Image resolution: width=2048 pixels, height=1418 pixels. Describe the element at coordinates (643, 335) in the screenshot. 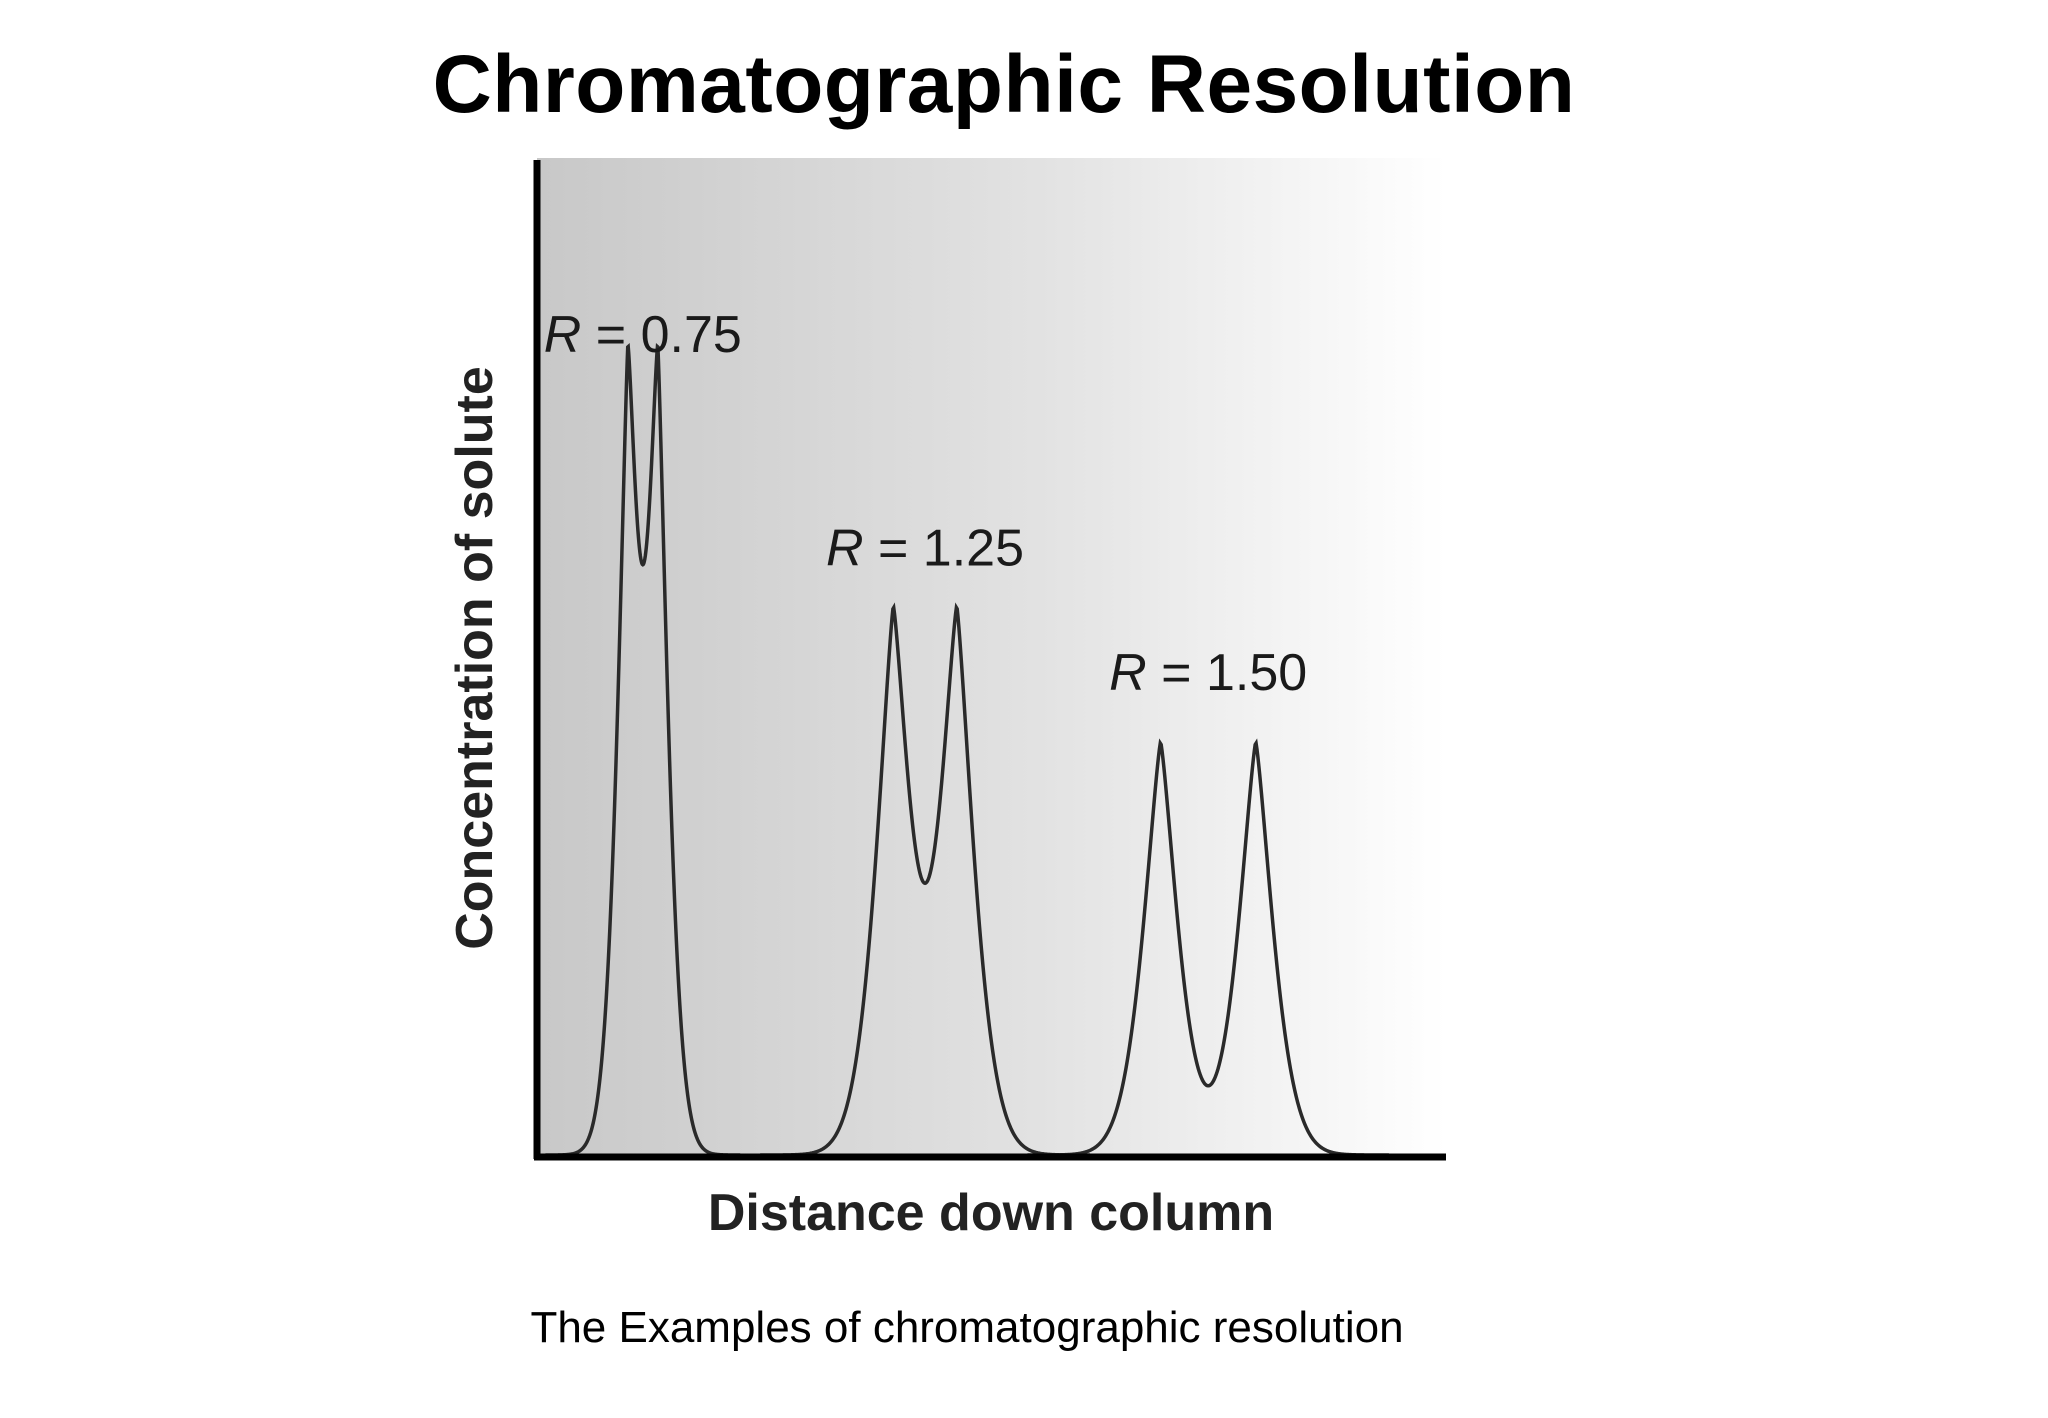

I see `resolution-label-1: R = 0.75` at that location.